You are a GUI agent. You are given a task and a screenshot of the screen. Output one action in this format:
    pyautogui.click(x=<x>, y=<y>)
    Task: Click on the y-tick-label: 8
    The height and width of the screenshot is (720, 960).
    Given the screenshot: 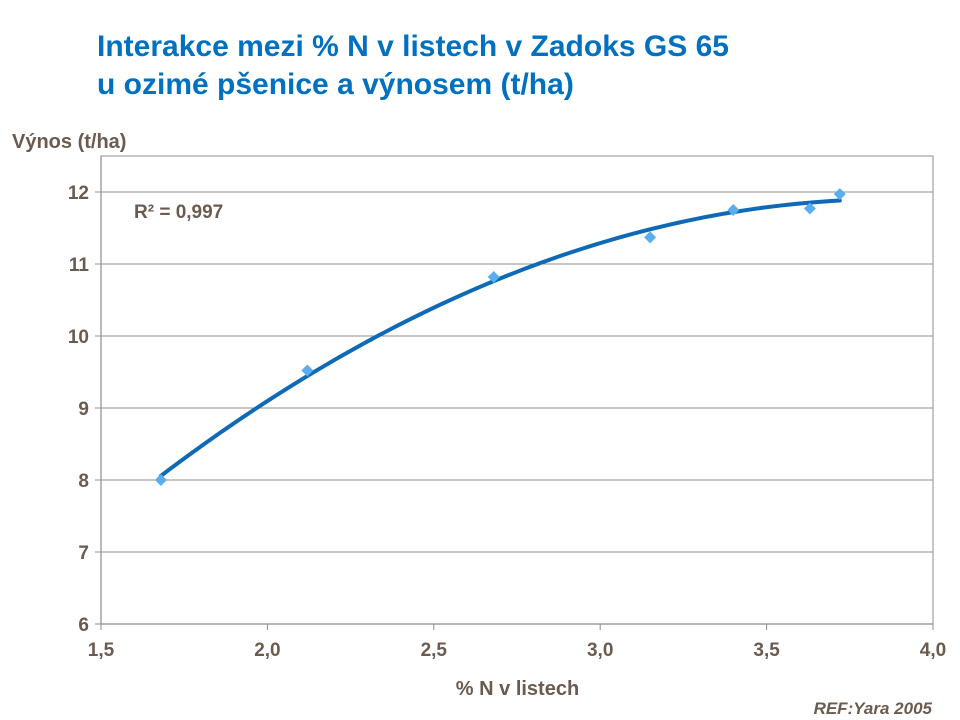 What is the action you would take?
    pyautogui.click(x=83, y=481)
    